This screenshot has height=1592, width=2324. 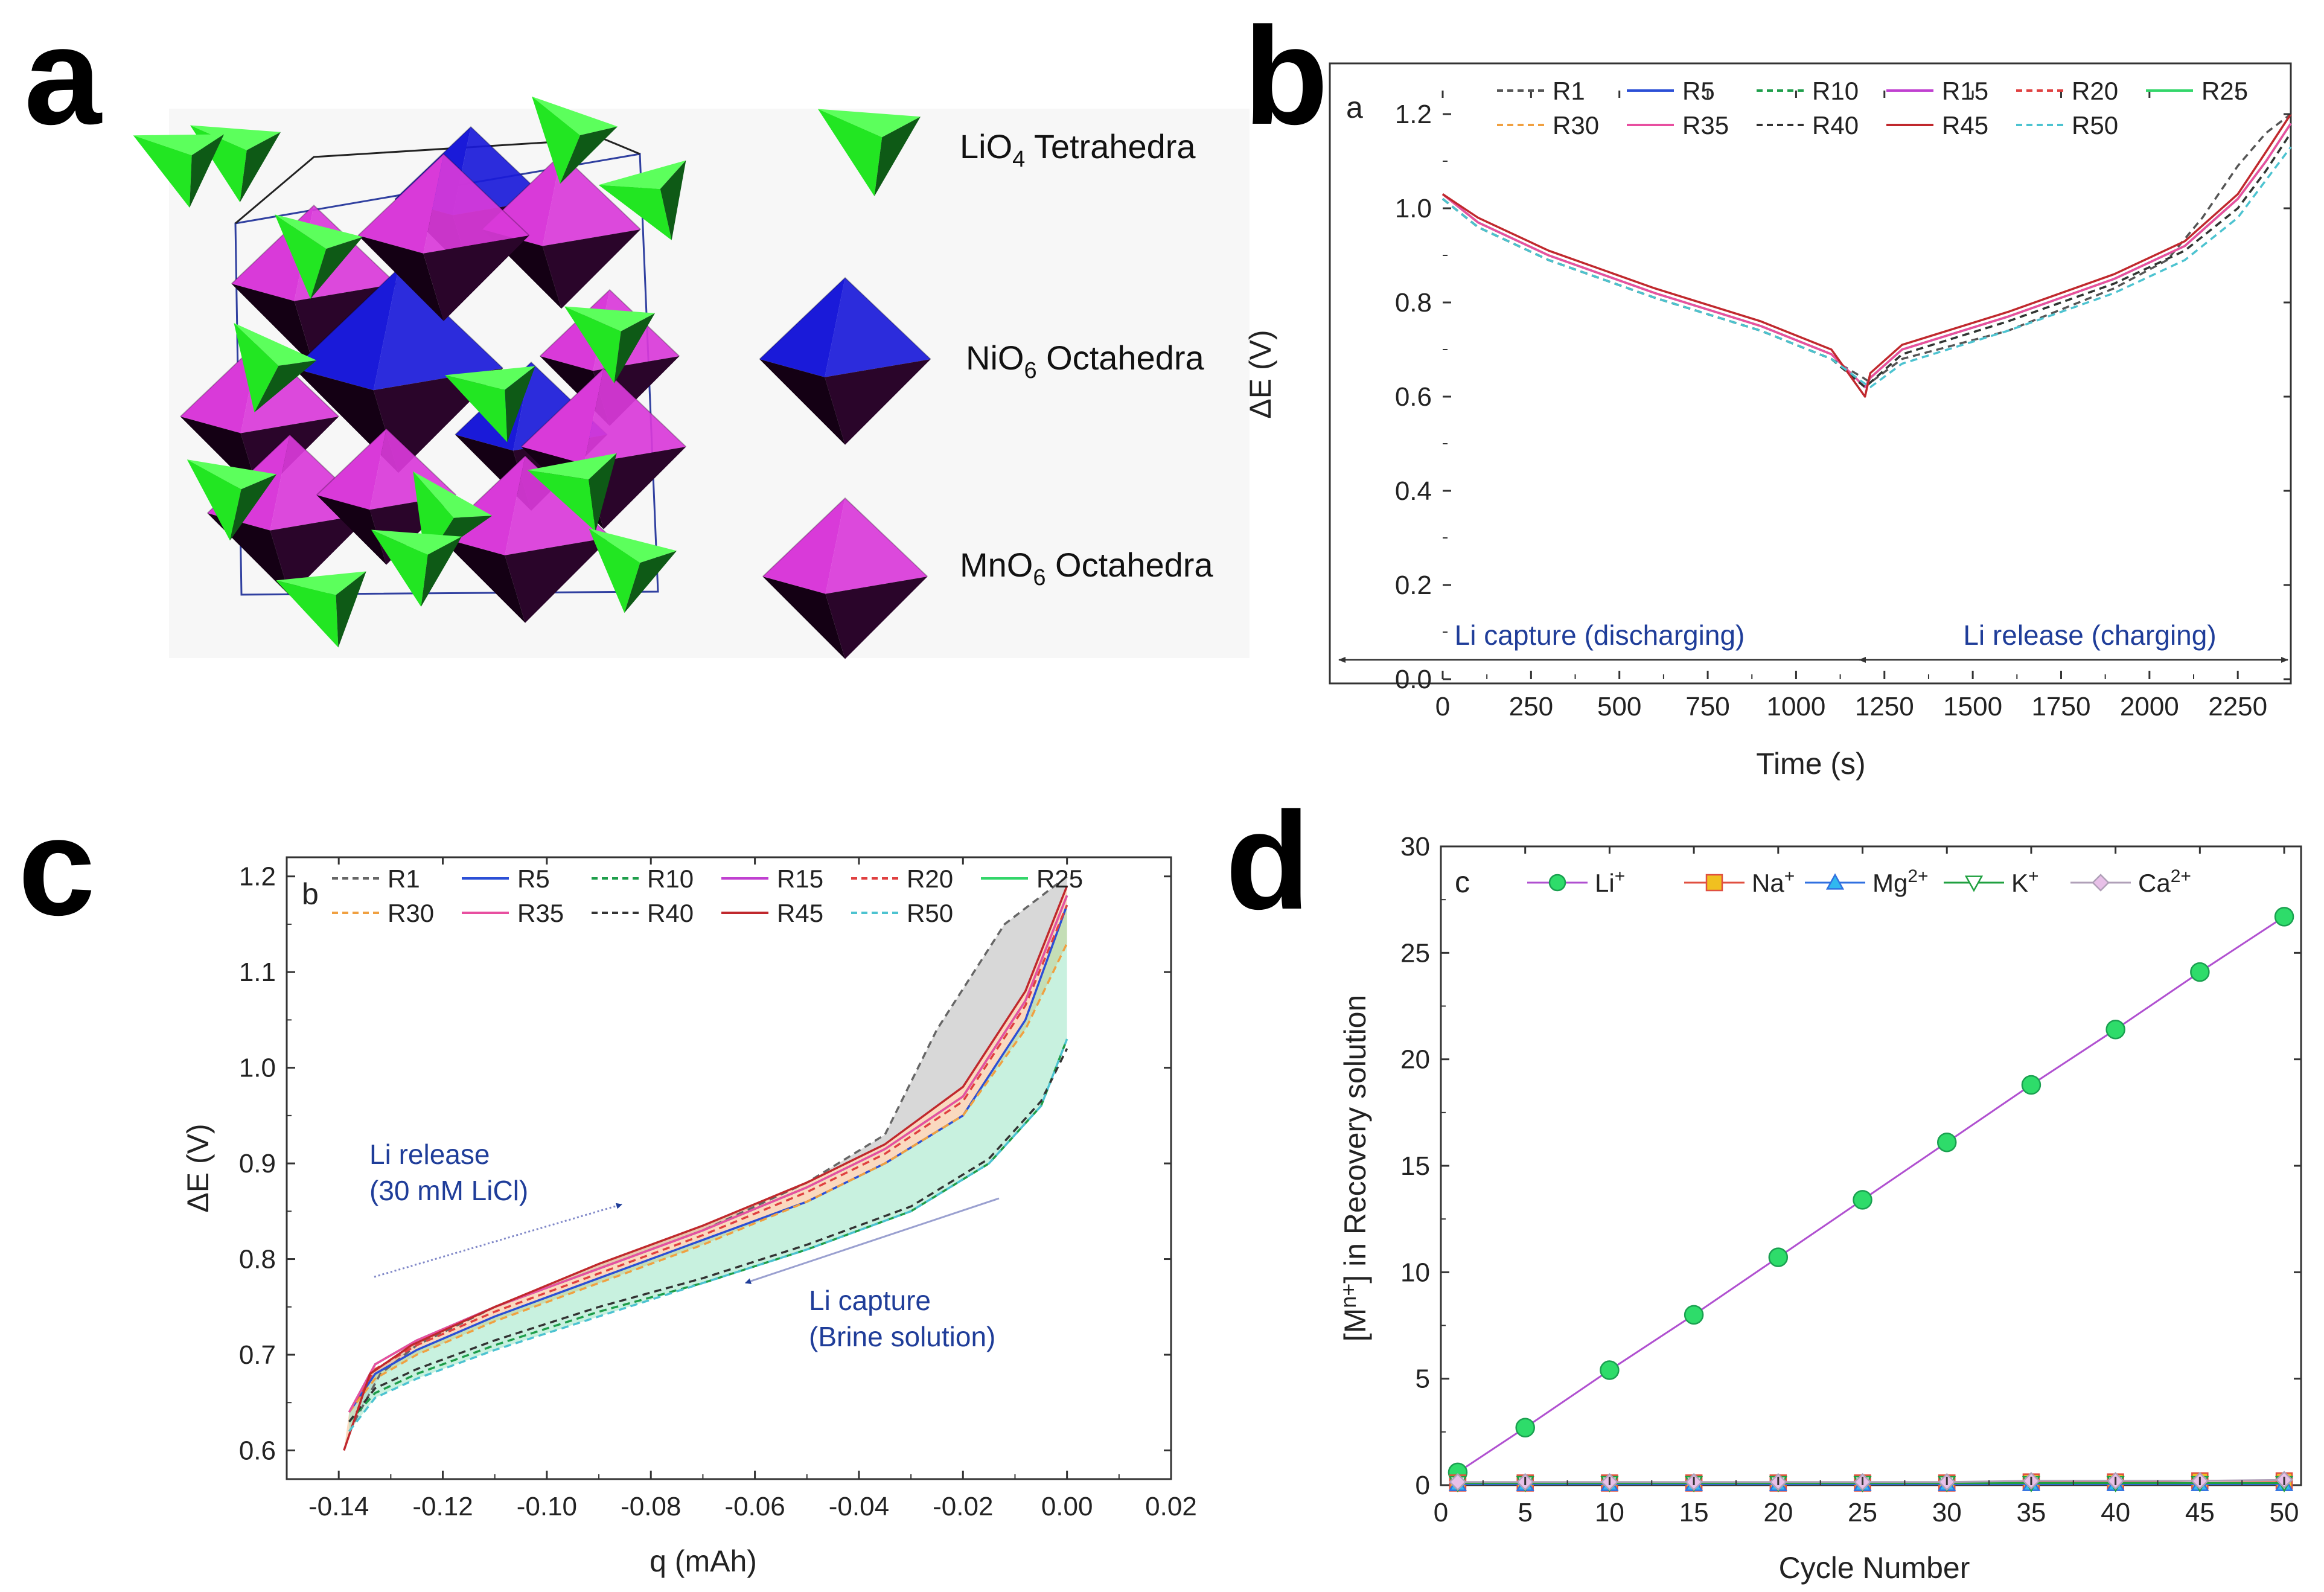 I want to click on y-tick-label-c: 0.9, so click(x=257, y=1163).